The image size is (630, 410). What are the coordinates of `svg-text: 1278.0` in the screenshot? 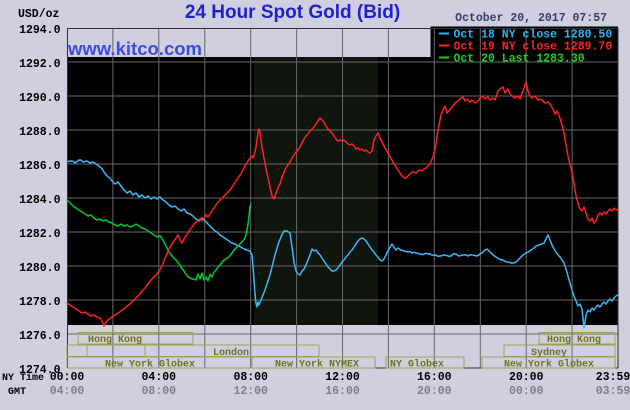 It's located at (40, 302).